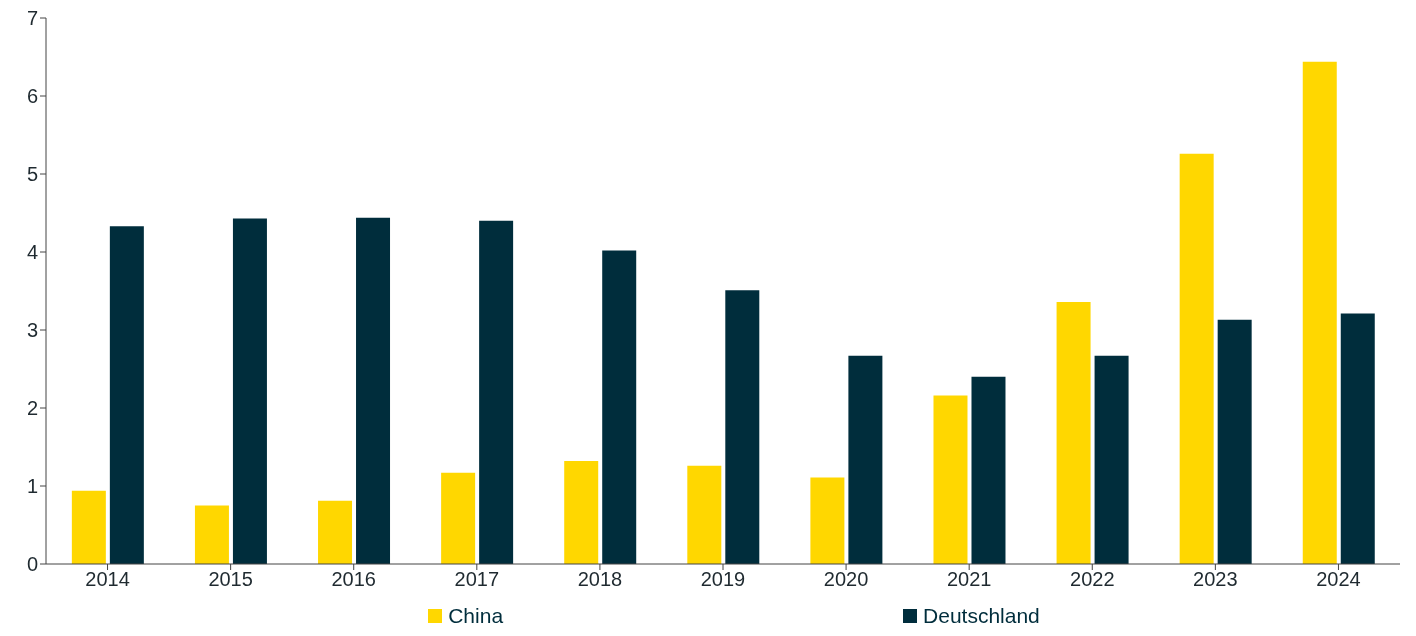 The height and width of the screenshot is (636, 1416). Describe the element at coordinates (32, 96) in the screenshot. I see `y-tick-label: 6` at that location.